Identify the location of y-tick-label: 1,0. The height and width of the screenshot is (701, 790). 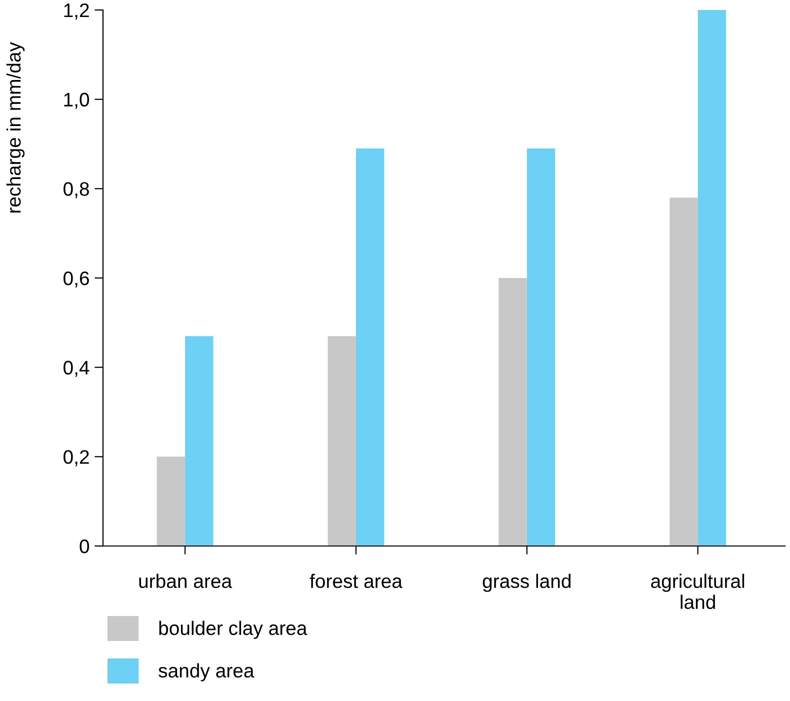
(77, 100).